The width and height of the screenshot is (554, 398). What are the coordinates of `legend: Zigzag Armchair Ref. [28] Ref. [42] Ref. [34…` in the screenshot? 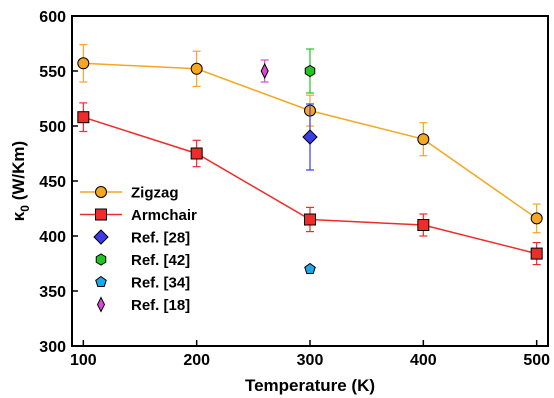 It's located at (138, 249).